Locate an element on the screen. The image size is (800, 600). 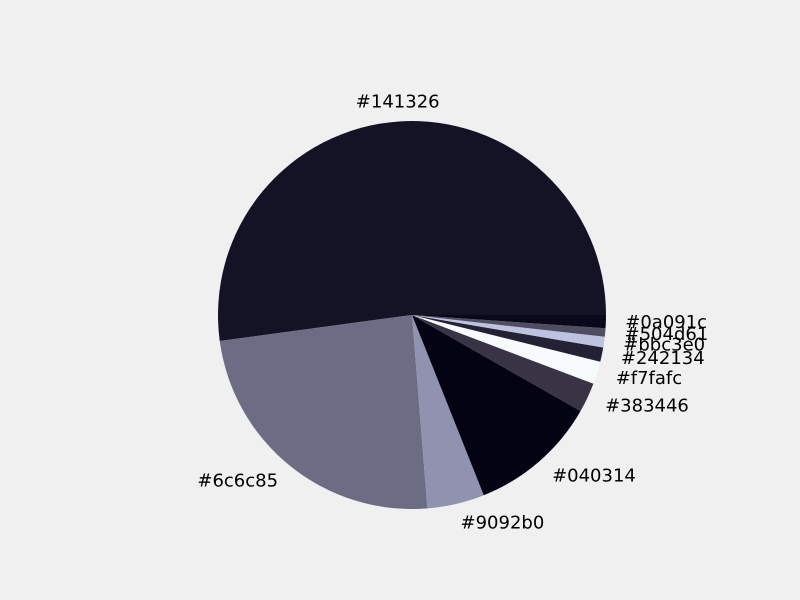
pie-slice-label-1: #6c6c85 is located at coordinates (237, 481).